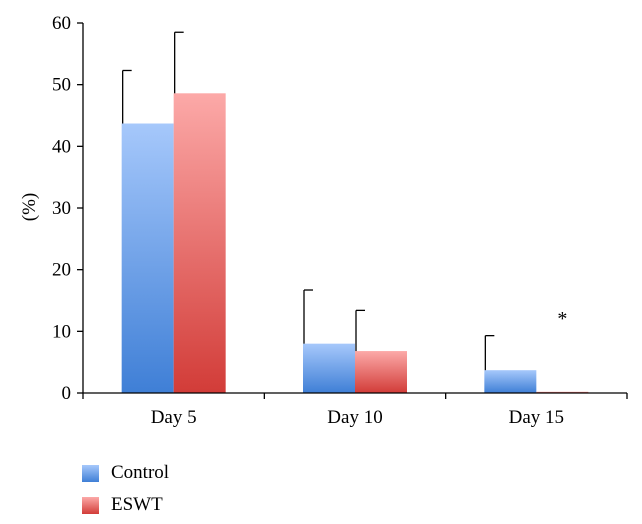 The width and height of the screenshot is (642, 524). I want to click on significance-marker: *, so click(562, 319).